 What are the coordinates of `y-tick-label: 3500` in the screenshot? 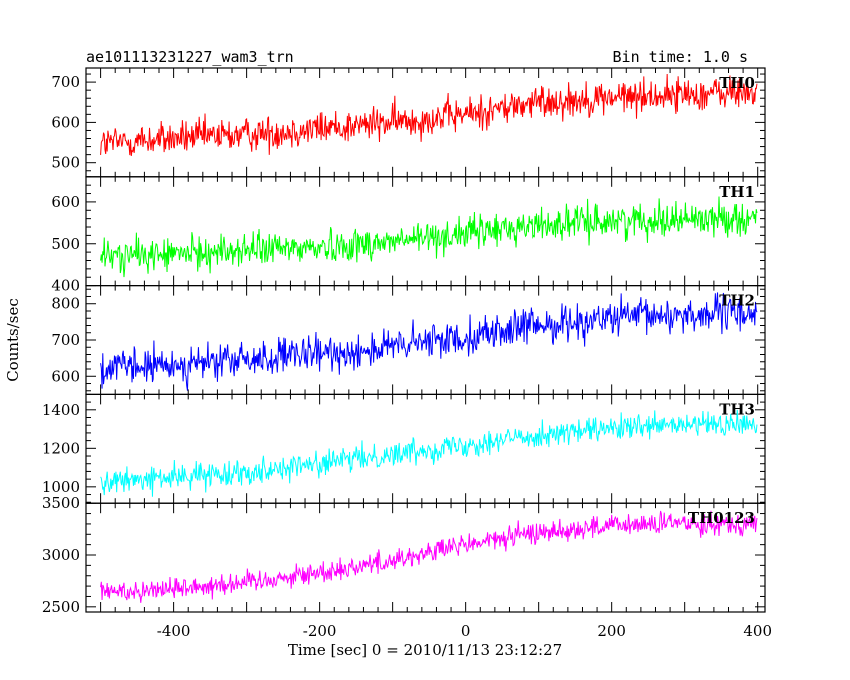 It's located at (61, 503).